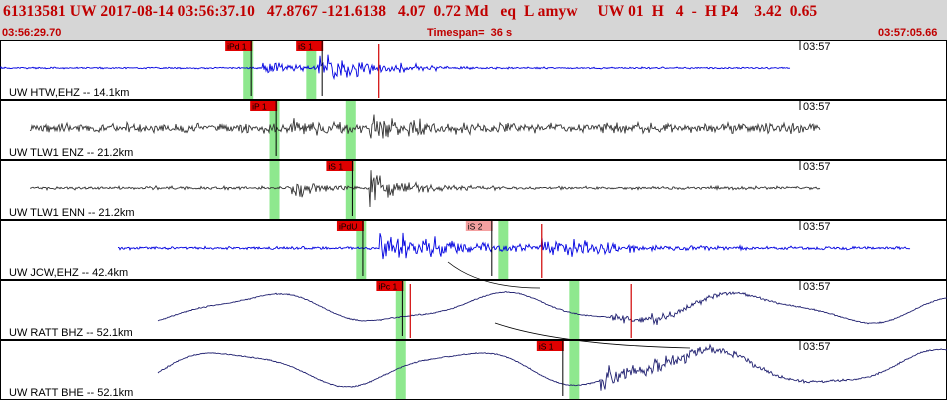 The height and width of the screenshot is (405, 947). I want to click on station-label: UW TLW1 ENN -- 21.2km, so click(72, 213).